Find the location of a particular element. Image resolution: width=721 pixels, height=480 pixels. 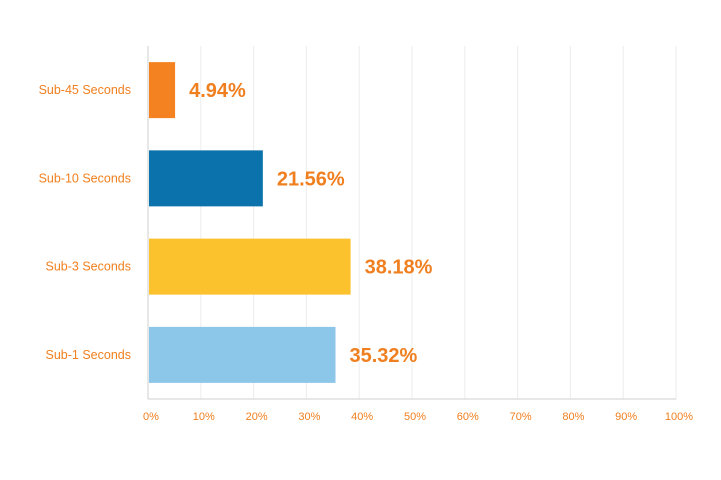

data-label: 4.94% is located at coordinates (217, 91).